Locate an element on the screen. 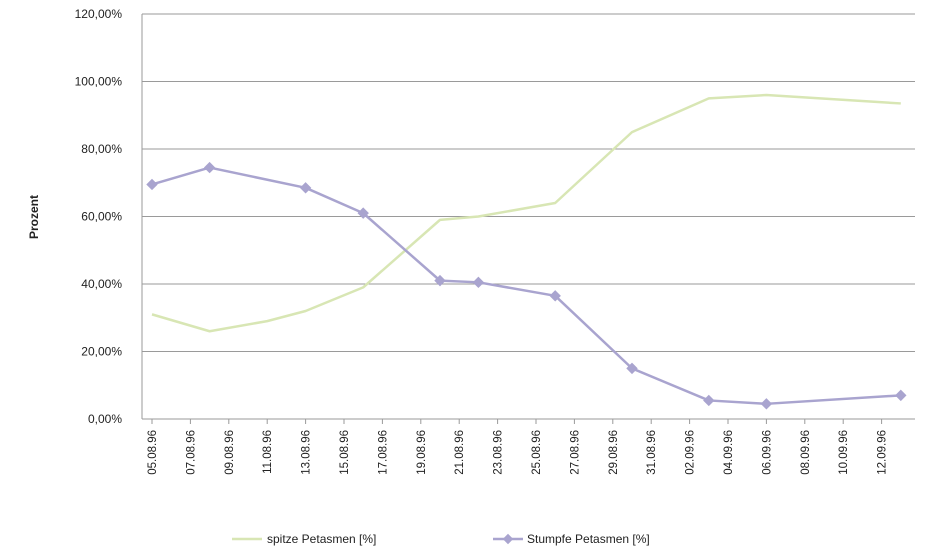 The height and width of the screenshot is (553, 931). y-tick-label: 60,00% is located at coordinates (101, 217).